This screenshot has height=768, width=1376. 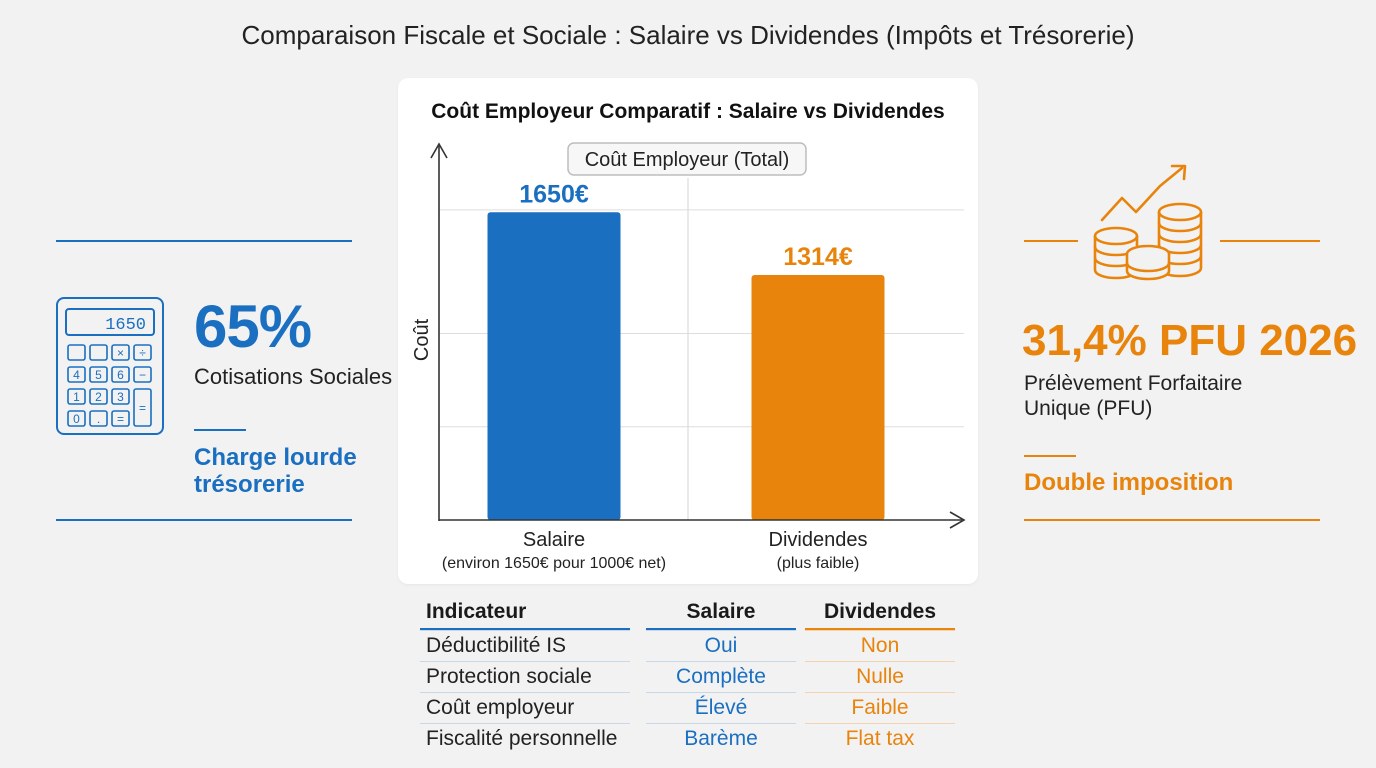 I want to click on calculator-key-tall, so click(x=142, y=407).